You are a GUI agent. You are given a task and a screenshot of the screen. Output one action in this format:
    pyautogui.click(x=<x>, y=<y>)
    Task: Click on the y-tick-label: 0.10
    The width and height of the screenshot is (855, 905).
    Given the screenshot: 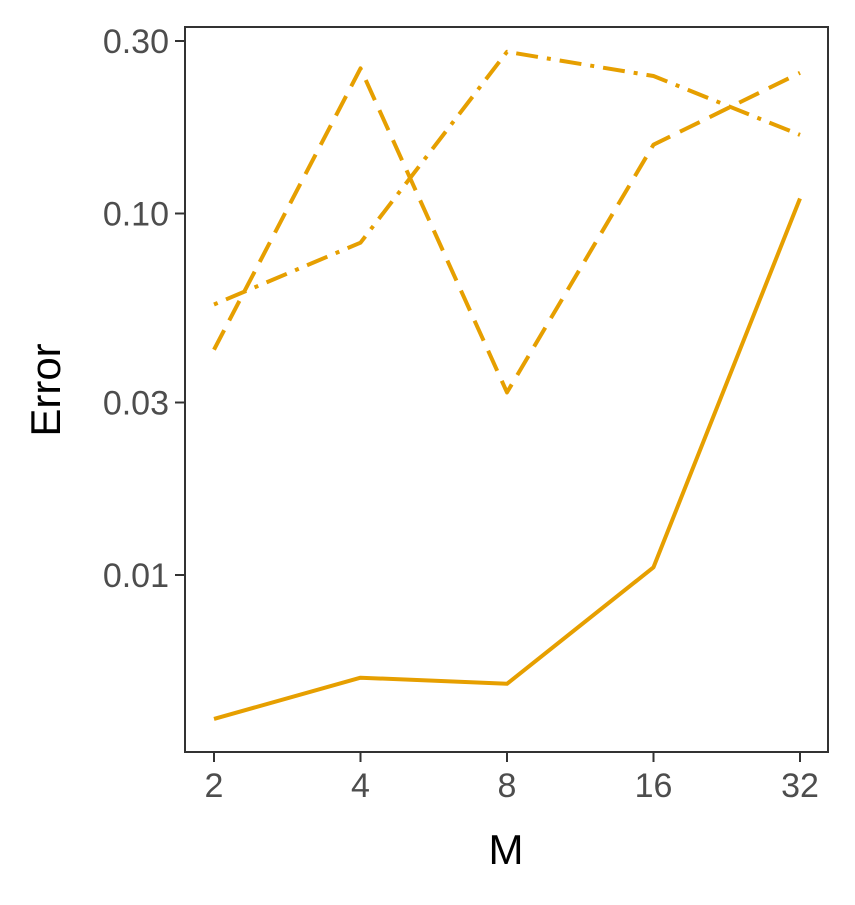 What is the action you would take?
    pyautogui.click(x=136, y=214)
    